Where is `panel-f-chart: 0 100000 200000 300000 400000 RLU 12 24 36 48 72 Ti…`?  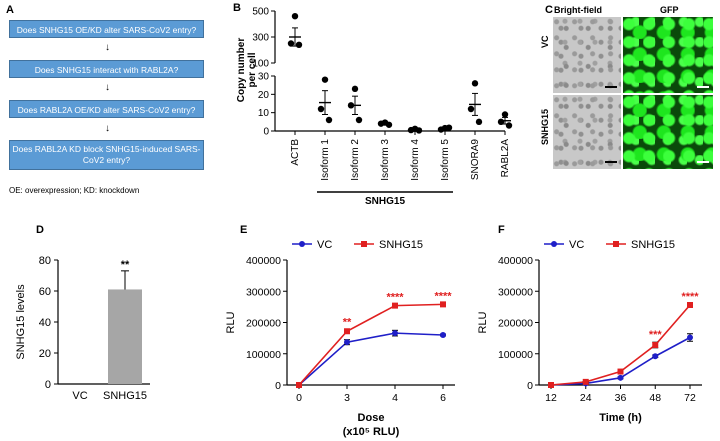 panel-f-chart: 0 100000 200000 300000 400000 RLU 12 24 36 48 72 Ti… is located at coordinates (589, 331).